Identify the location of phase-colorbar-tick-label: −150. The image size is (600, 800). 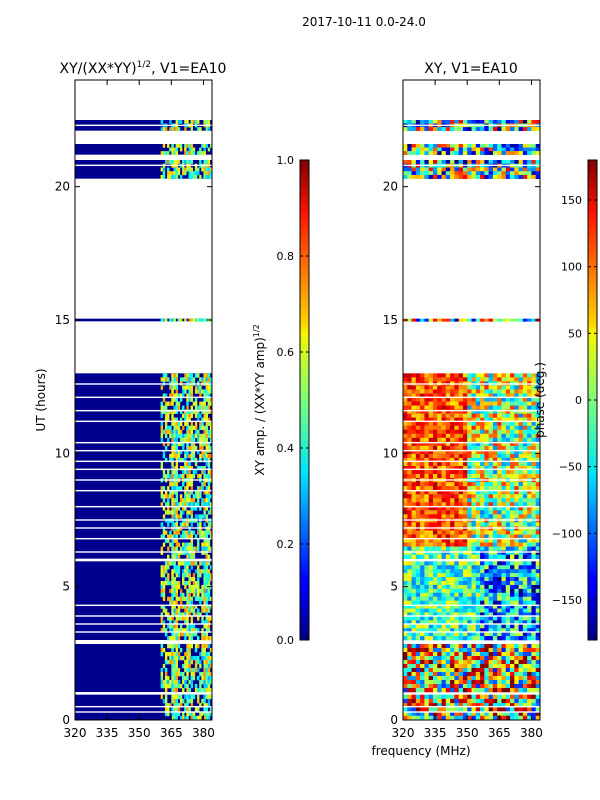
(567, 600).